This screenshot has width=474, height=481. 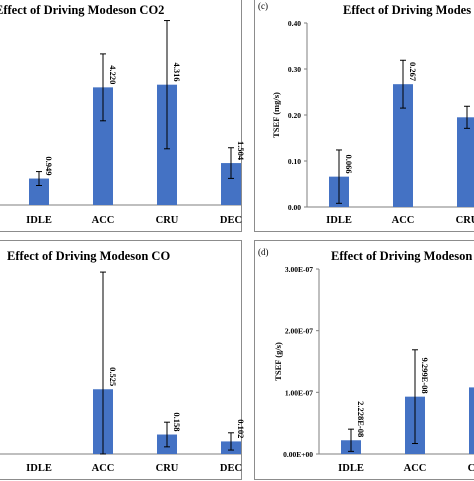 I want to click on data-label: 0.525, so click(x=113, y=376).